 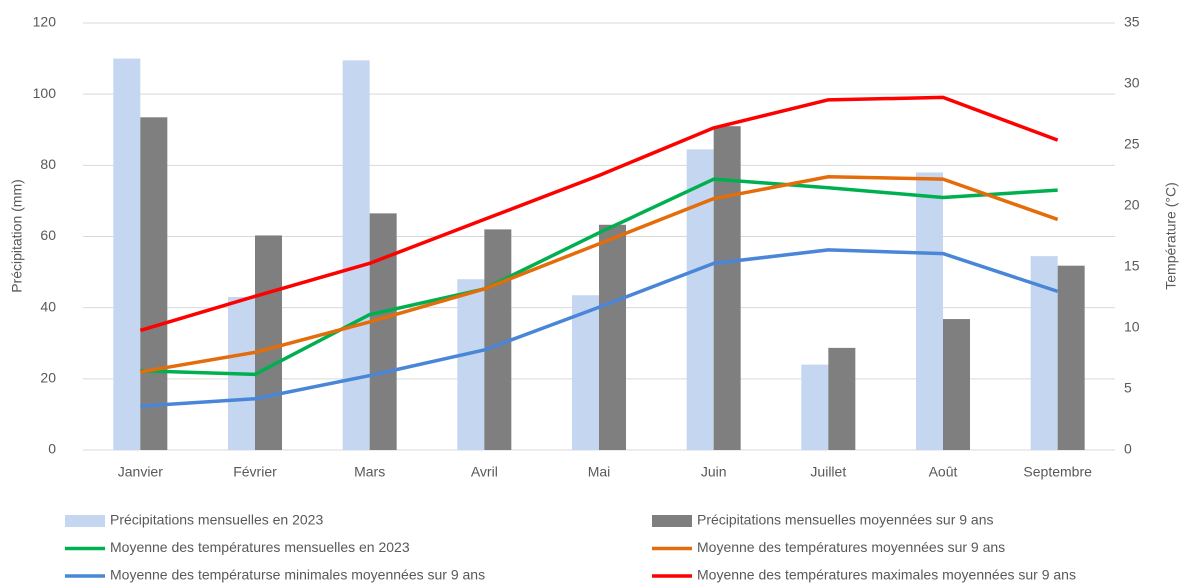 I want to click on y2-tick-label: 25, so click(x=1132, y=144).